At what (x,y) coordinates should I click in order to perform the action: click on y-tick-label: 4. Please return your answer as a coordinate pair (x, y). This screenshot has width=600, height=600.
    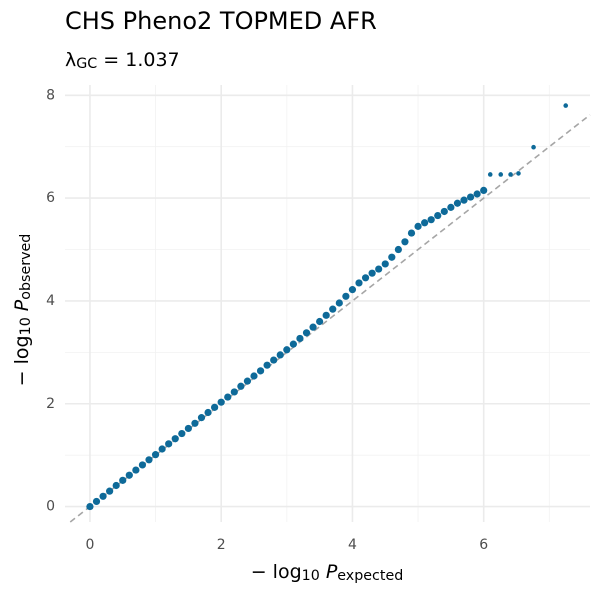
    Looking at the image, I should click on (50, 301).